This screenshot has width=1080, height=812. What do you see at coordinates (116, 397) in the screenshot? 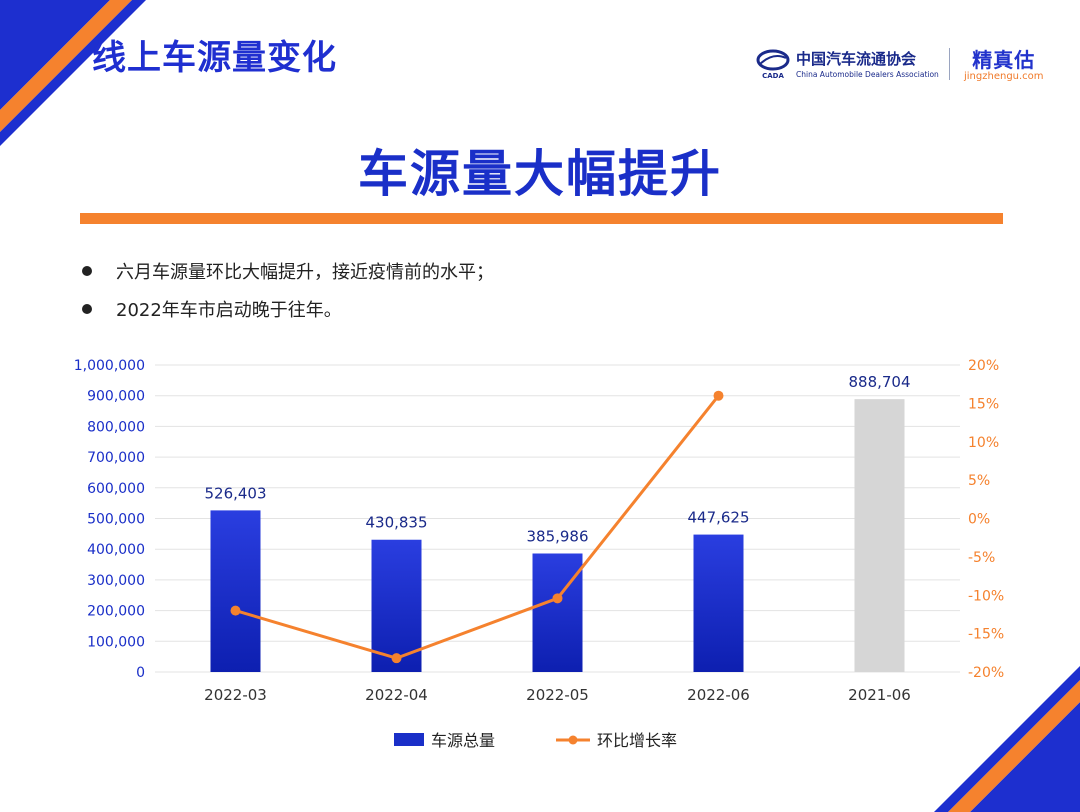
I see `left-tick-label: 900,000` at bounding box center [116, 397].